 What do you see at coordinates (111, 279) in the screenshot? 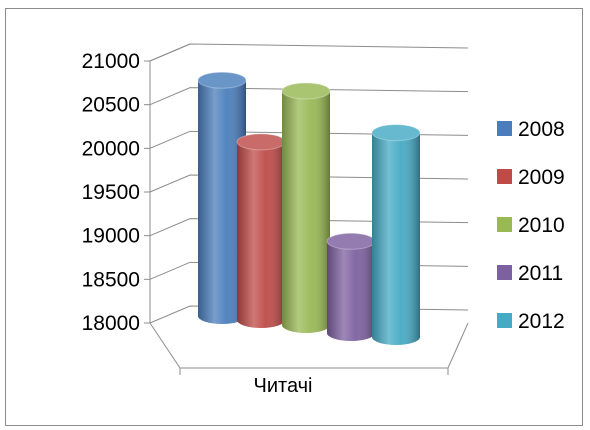
I see `y-tick-label: 18500` at bounding box center [111, 279].